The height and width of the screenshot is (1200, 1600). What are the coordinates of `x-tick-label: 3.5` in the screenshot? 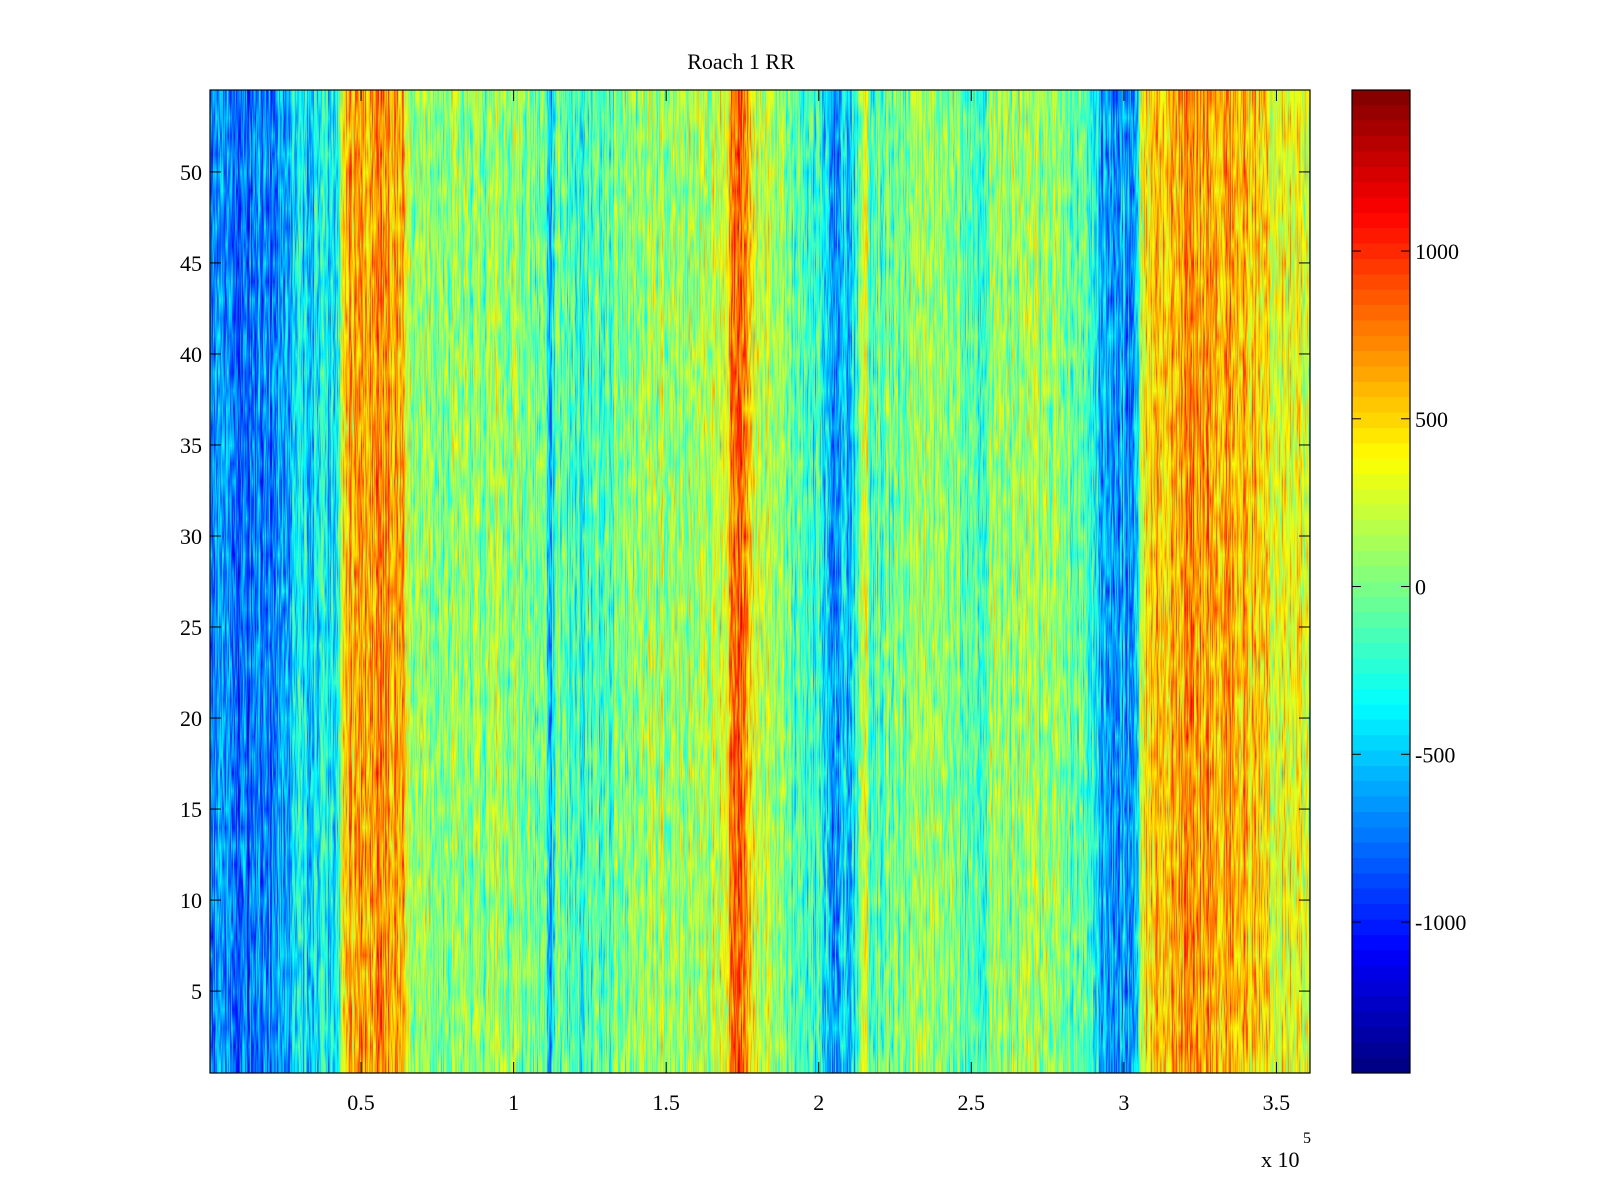 It's located at (1277, 1102).